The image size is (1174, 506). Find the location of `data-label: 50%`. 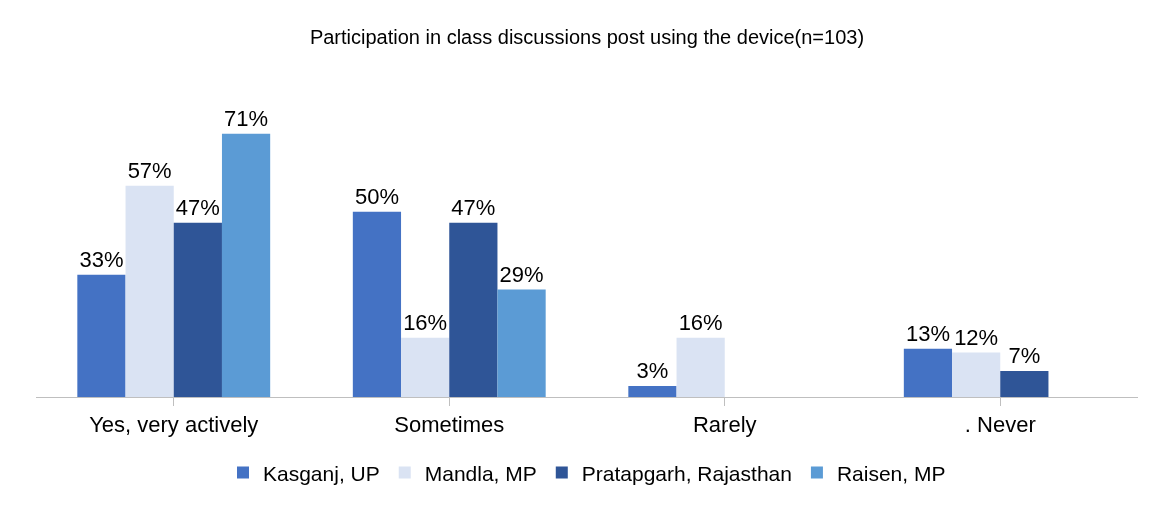

data-label: 50% is located at coordinates (376, 196).